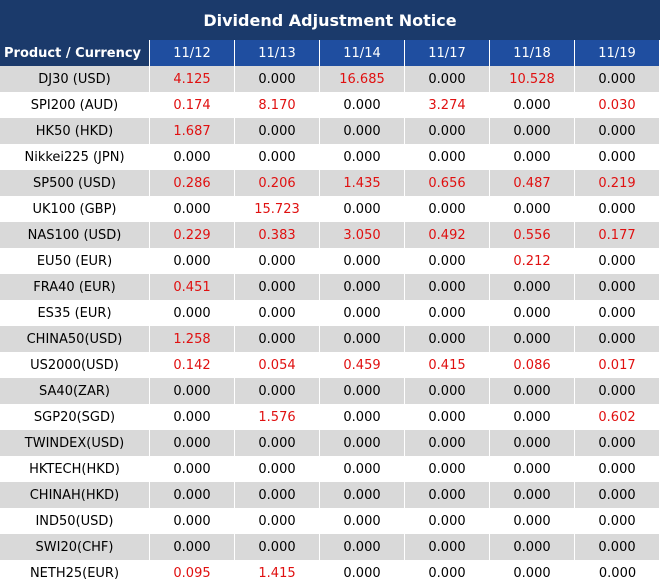 This screenshot has height=587, width=660. I want to click on product-cell: SA40(ZAR), so click(75, 391).